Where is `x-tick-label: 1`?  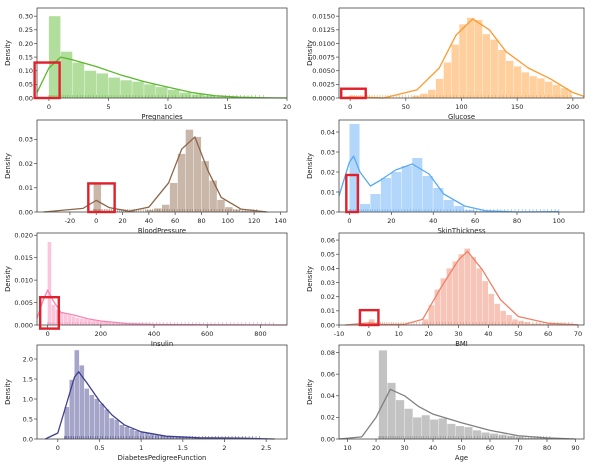 x-tick-label: 1 is located at coordinates (141, 448).